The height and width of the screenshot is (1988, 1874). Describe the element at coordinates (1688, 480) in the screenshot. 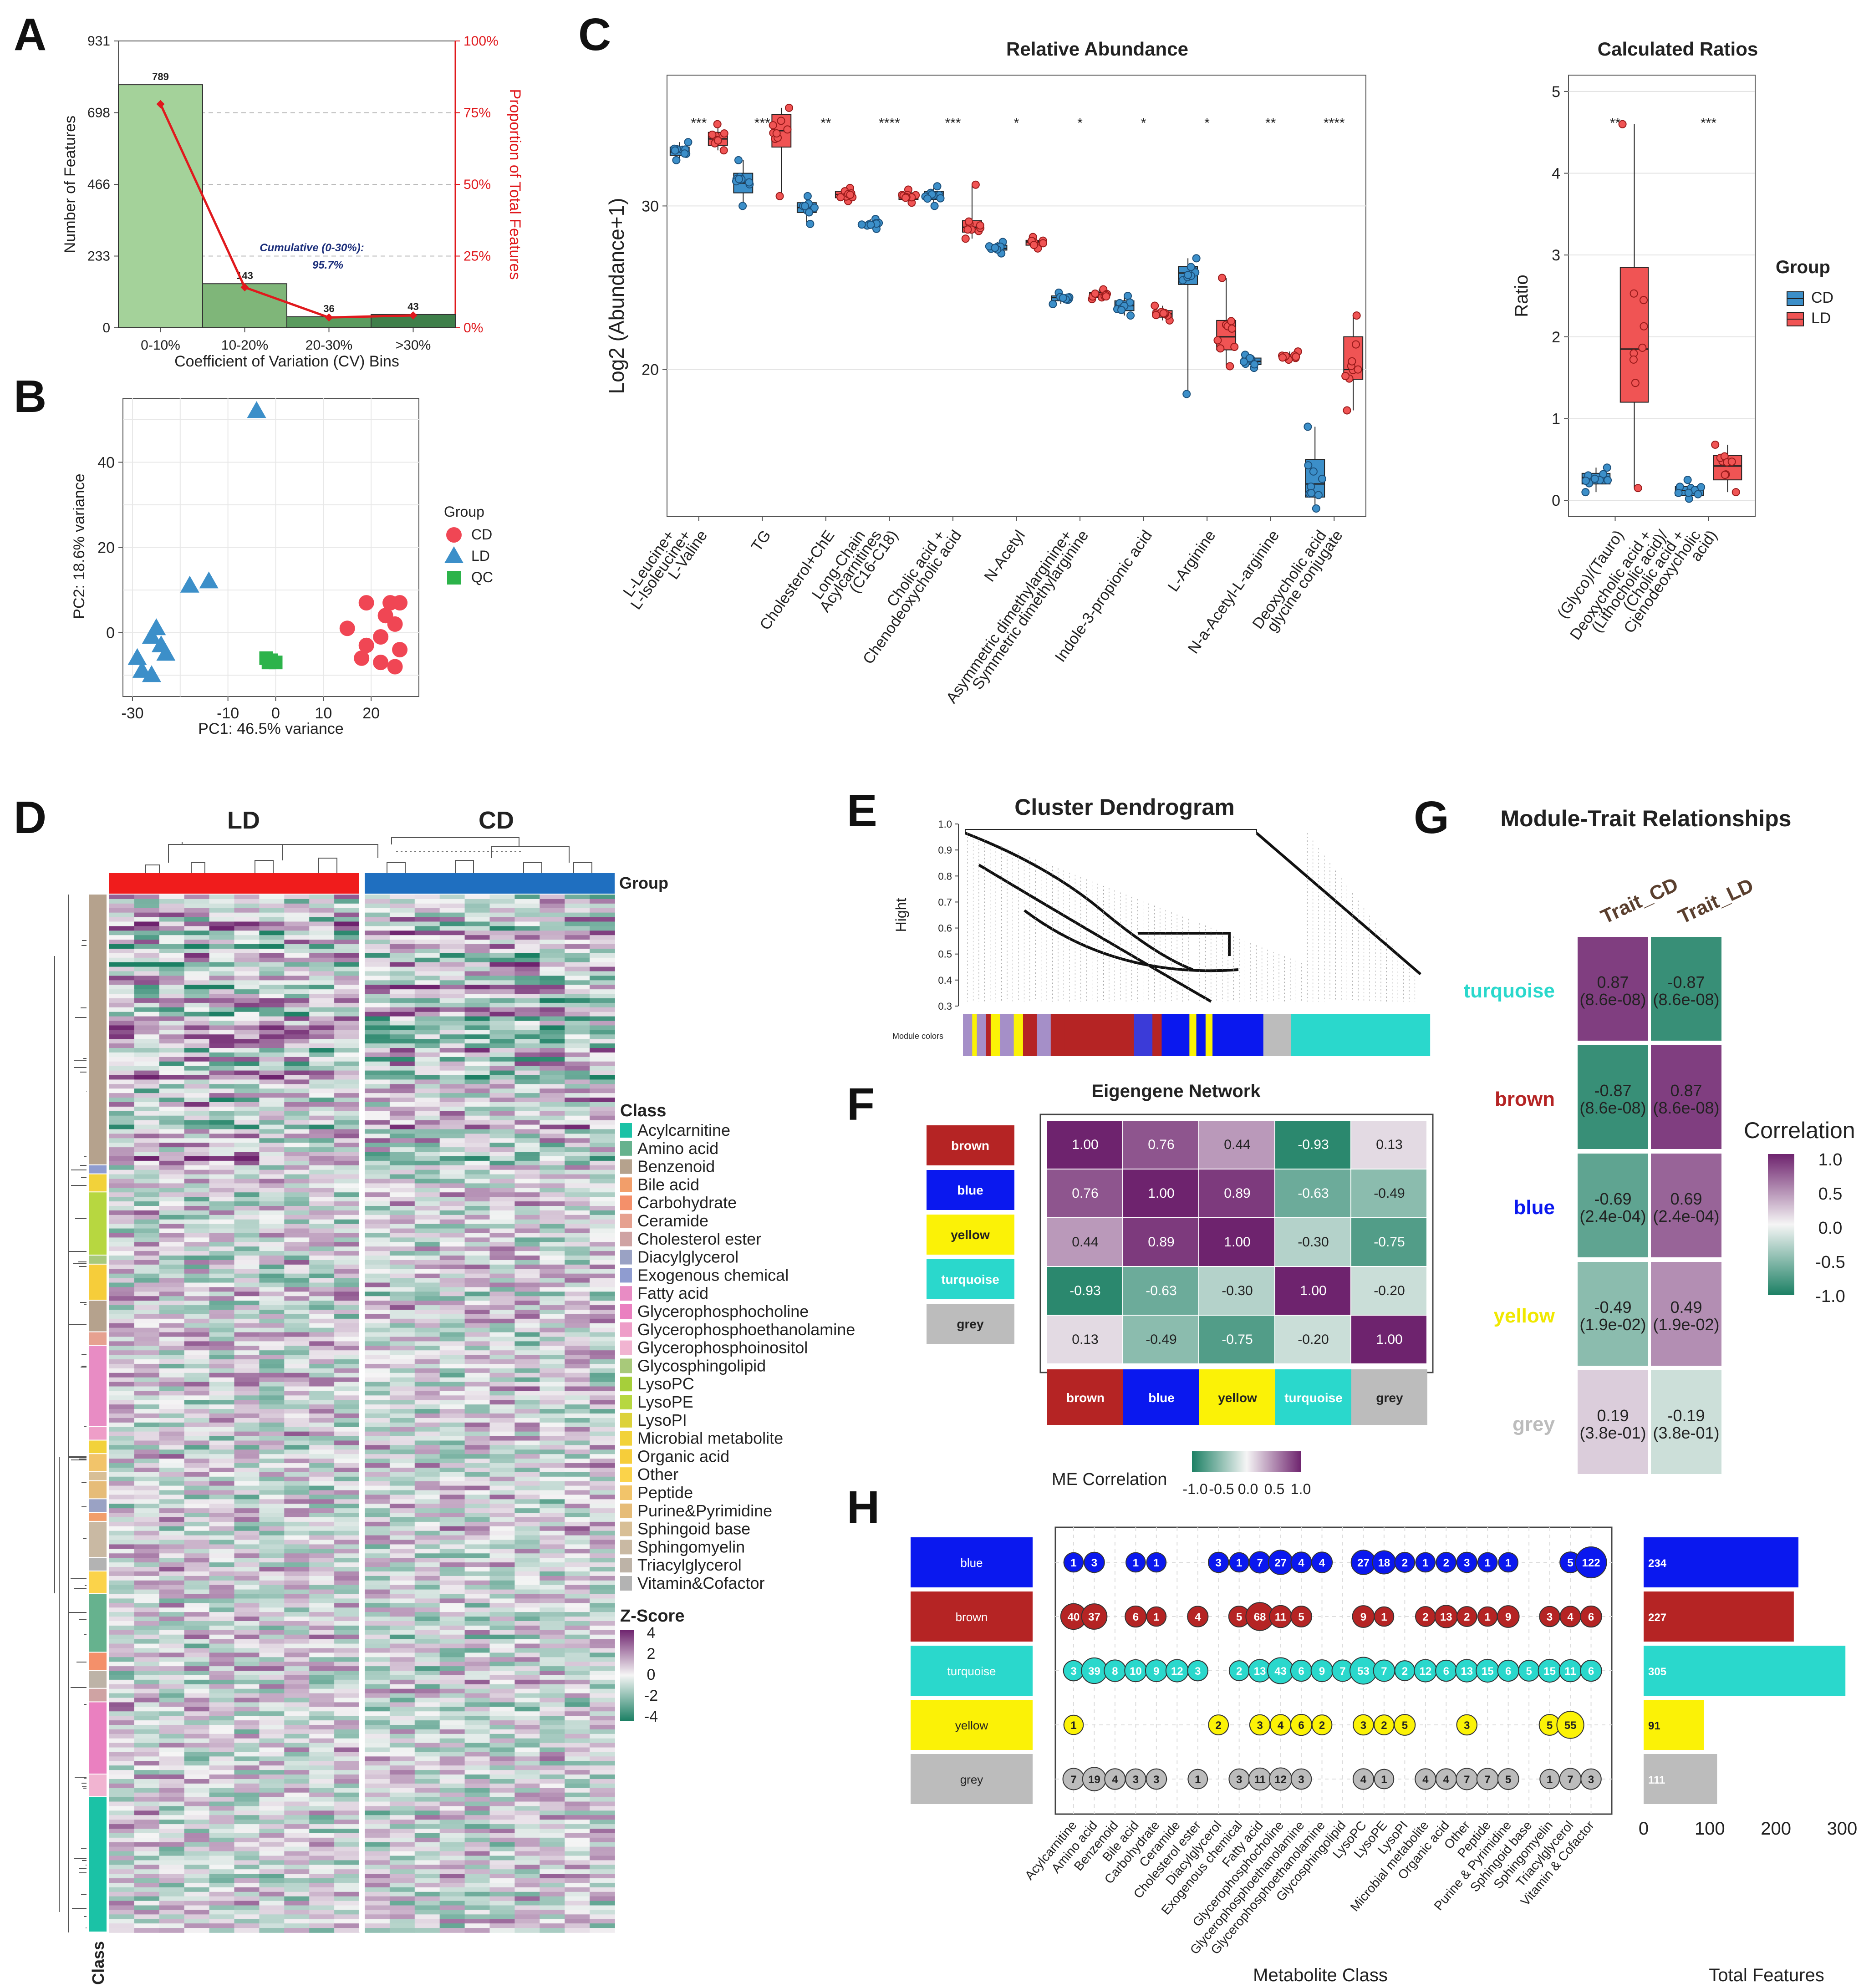

I see `data-point` at that location.